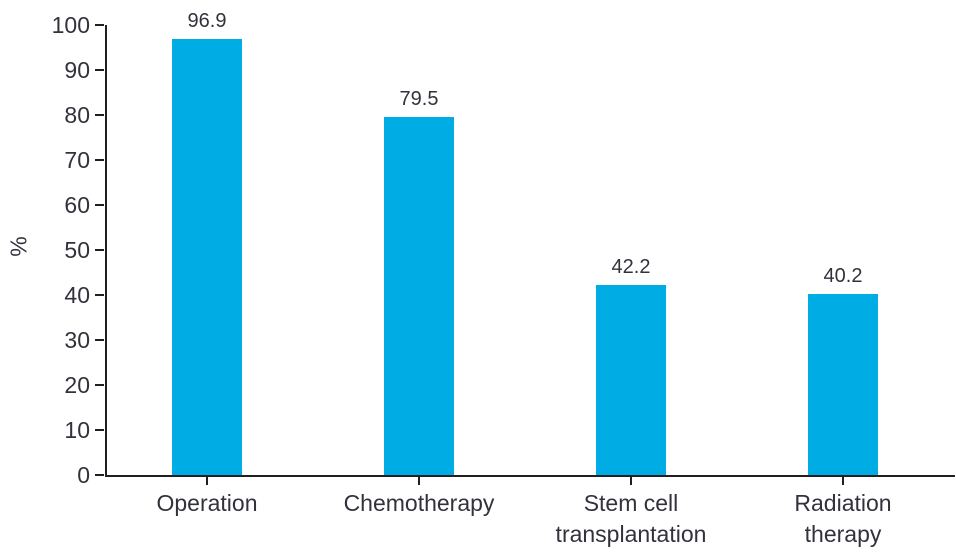 This screenshot has width=956, height=554. Describe the element at coordinates (77, 295) in the screenshot. I see `y-tick-label: 40` at that location.